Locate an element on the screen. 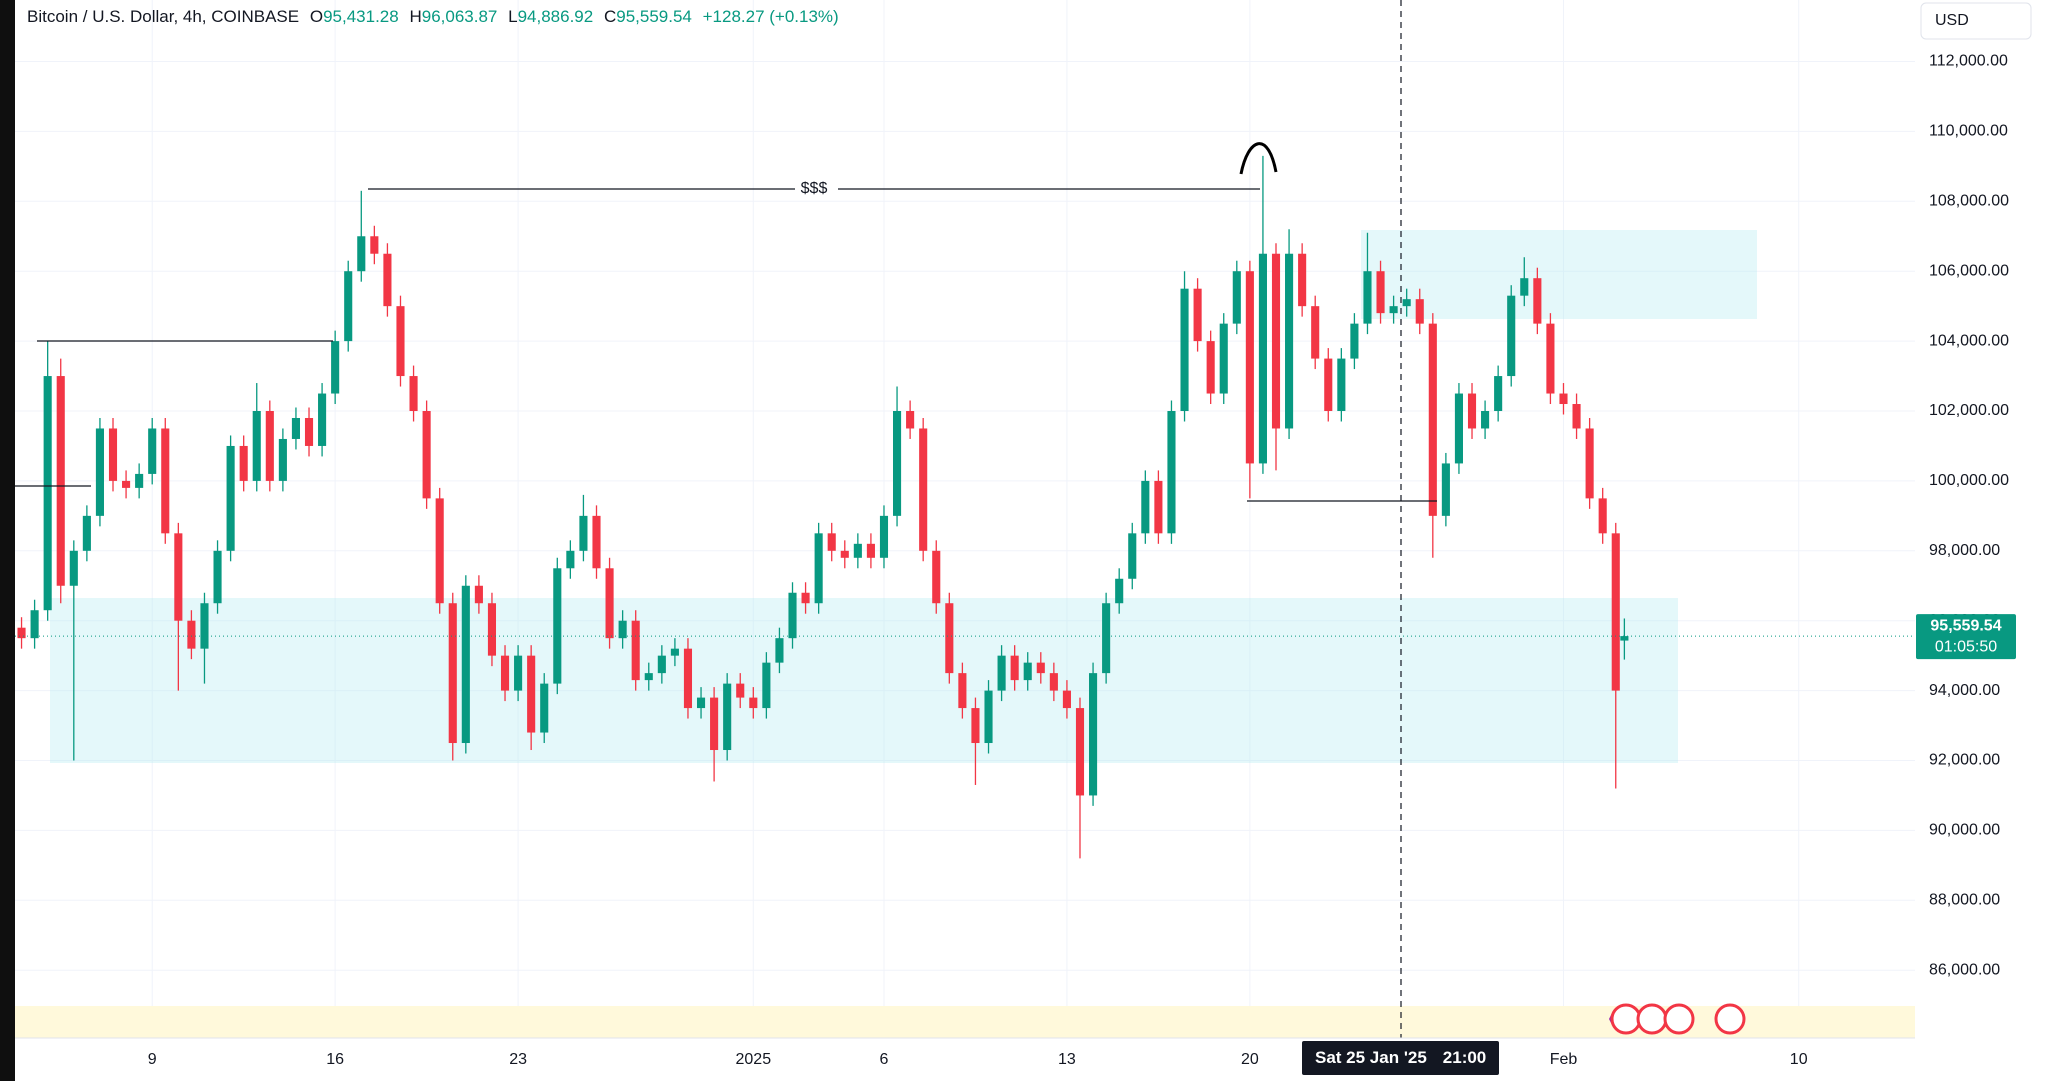 The height and width of the screenshot is (1081, 2048). x-tick-label: Feb is located at coordinates (1564, 1059).